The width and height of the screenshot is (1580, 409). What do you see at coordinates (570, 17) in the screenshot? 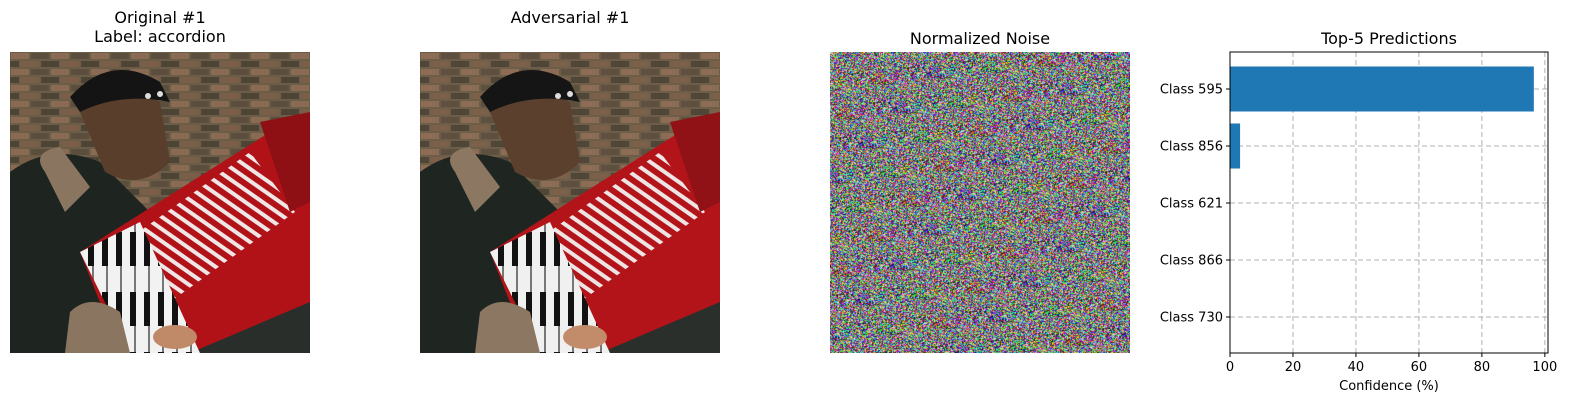
I see `adversarial-title: Adversarial #1` at bounding box center [570, 17].